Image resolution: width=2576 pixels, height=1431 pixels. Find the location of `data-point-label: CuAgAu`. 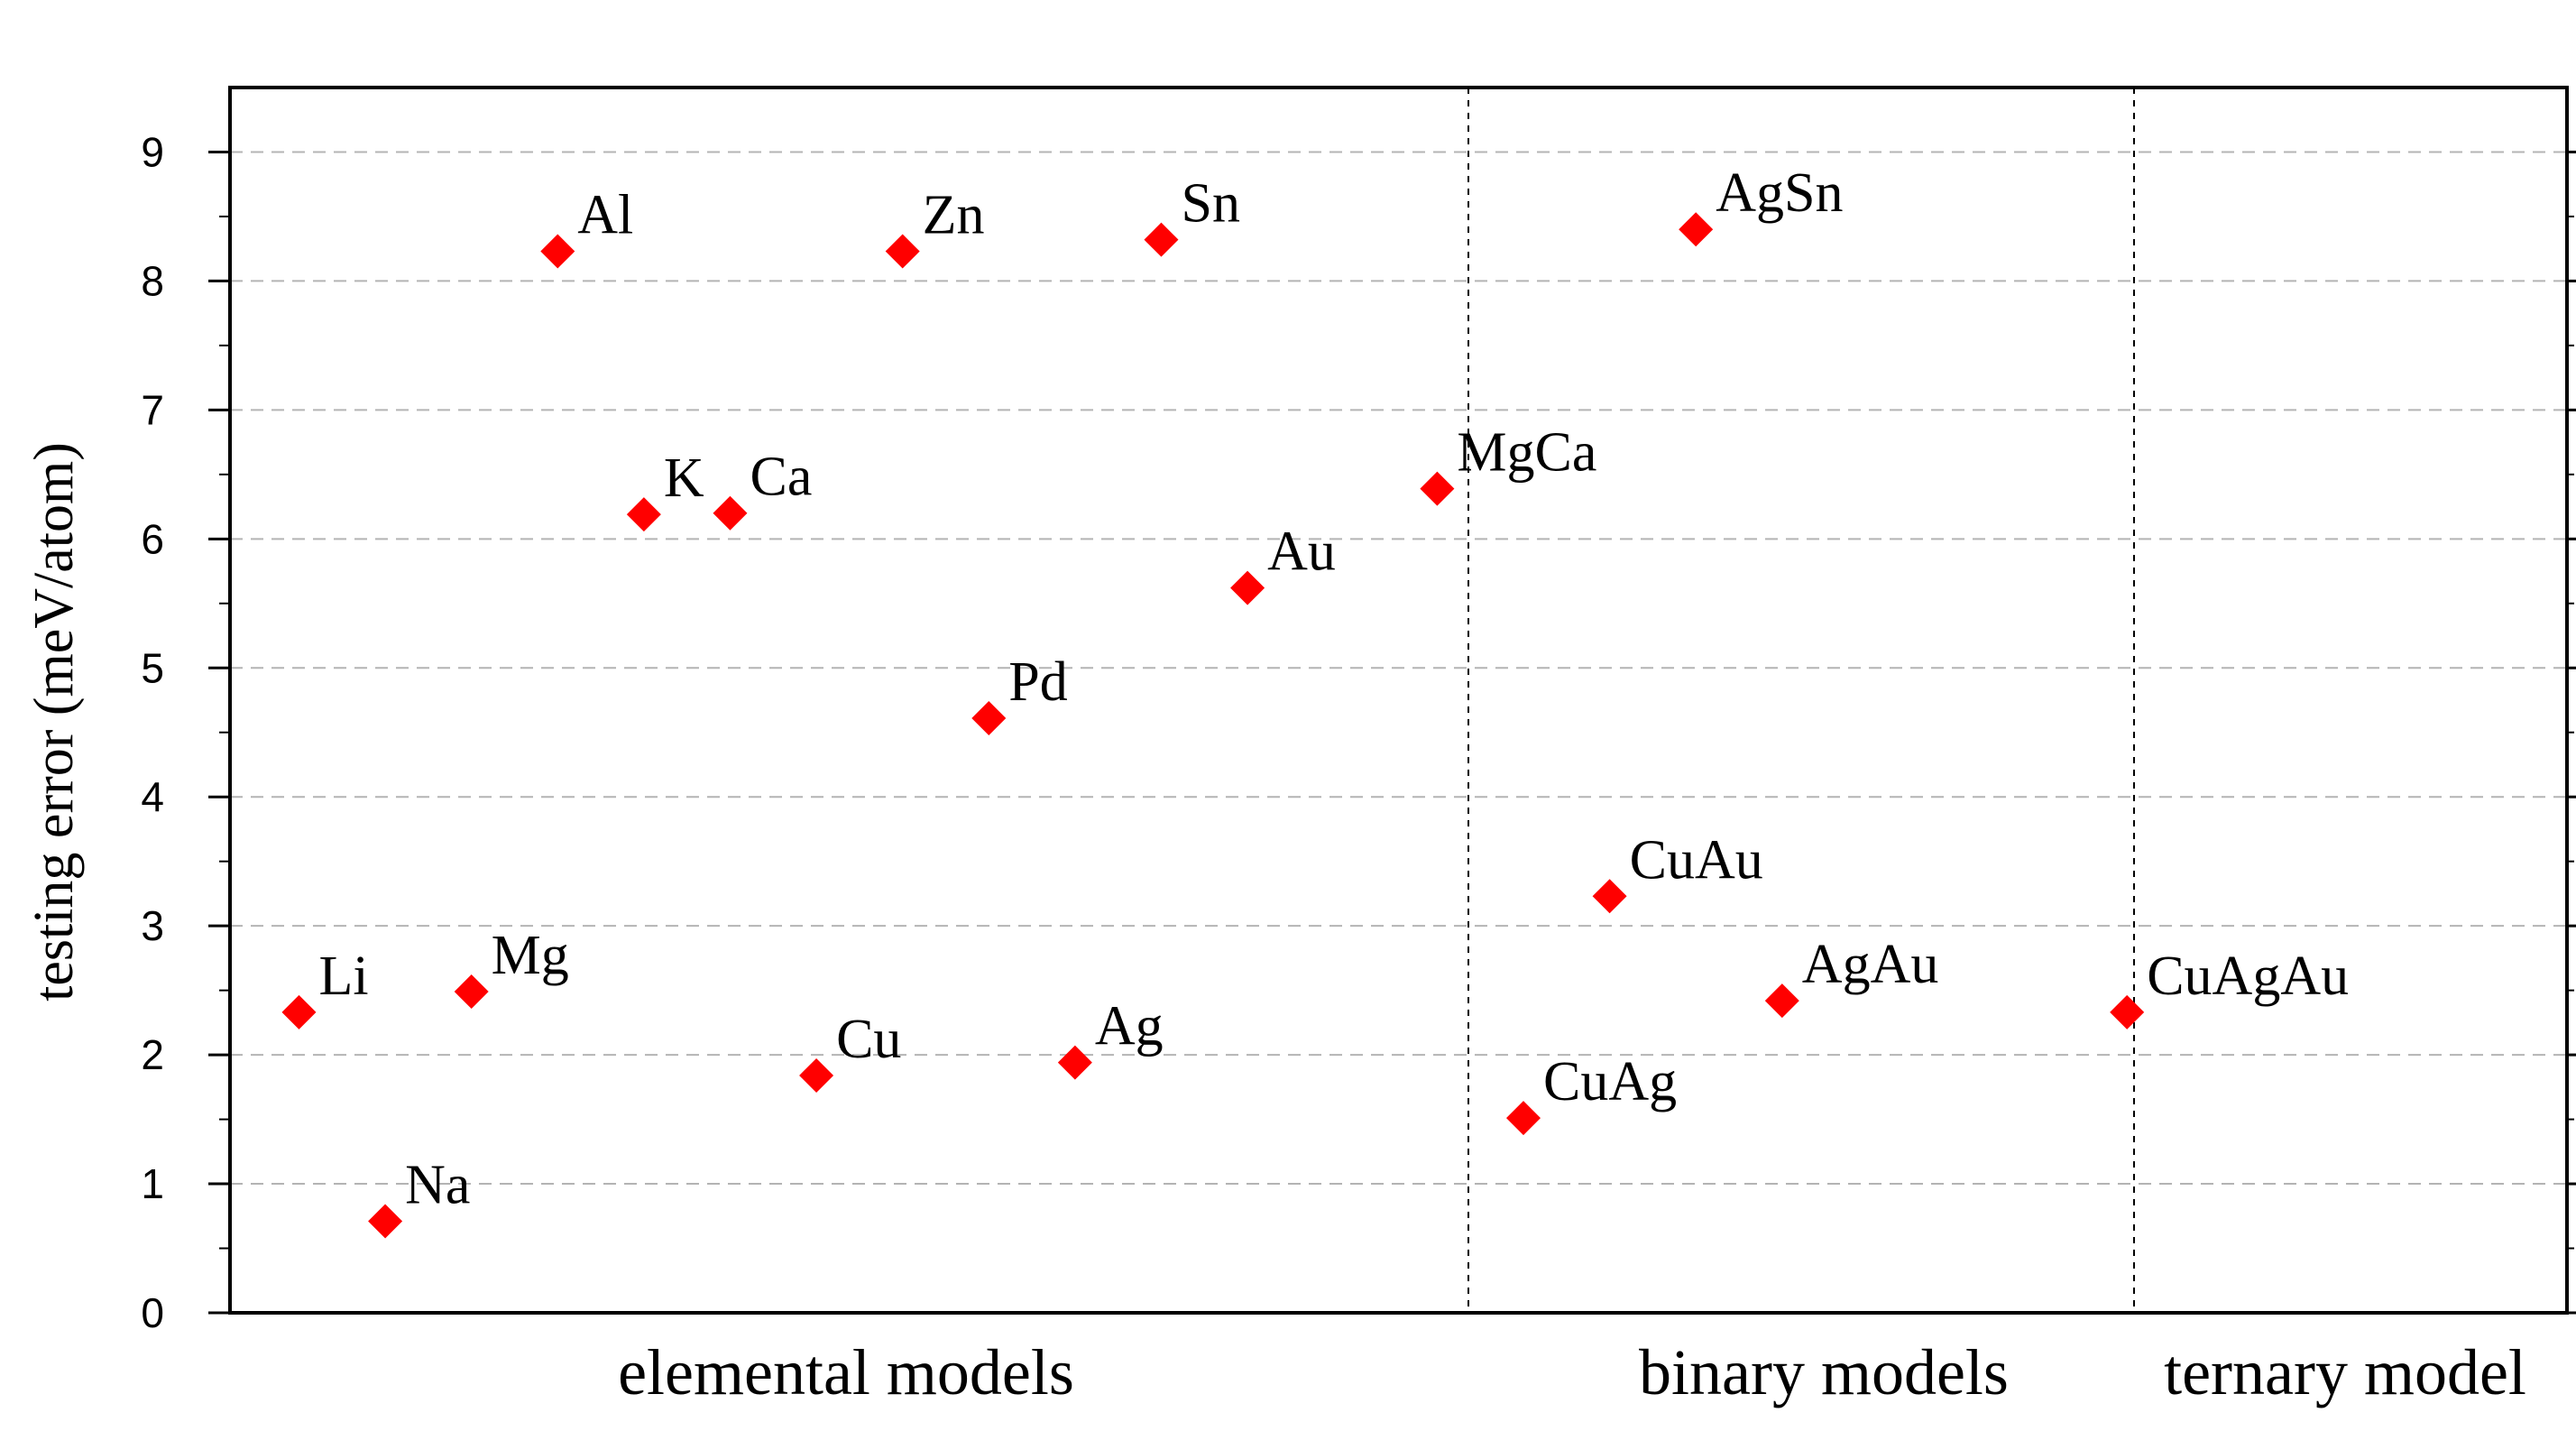

data-point-label: CuAgAu is located at coordinates (2248, 977).